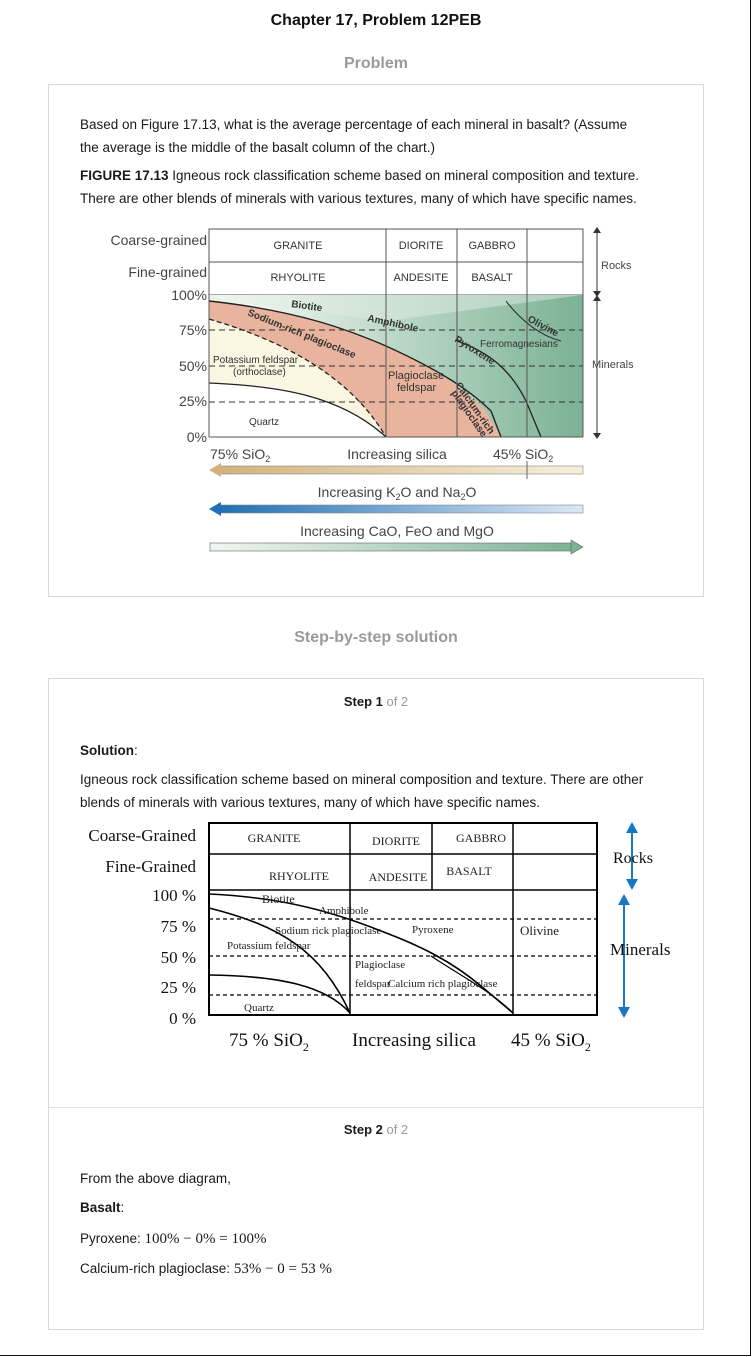  What do you see at coordinates (155, 1178) in the screenshot?
I see `from-diagram-text: From the above diagram,` at bounding box center [155, 1178].